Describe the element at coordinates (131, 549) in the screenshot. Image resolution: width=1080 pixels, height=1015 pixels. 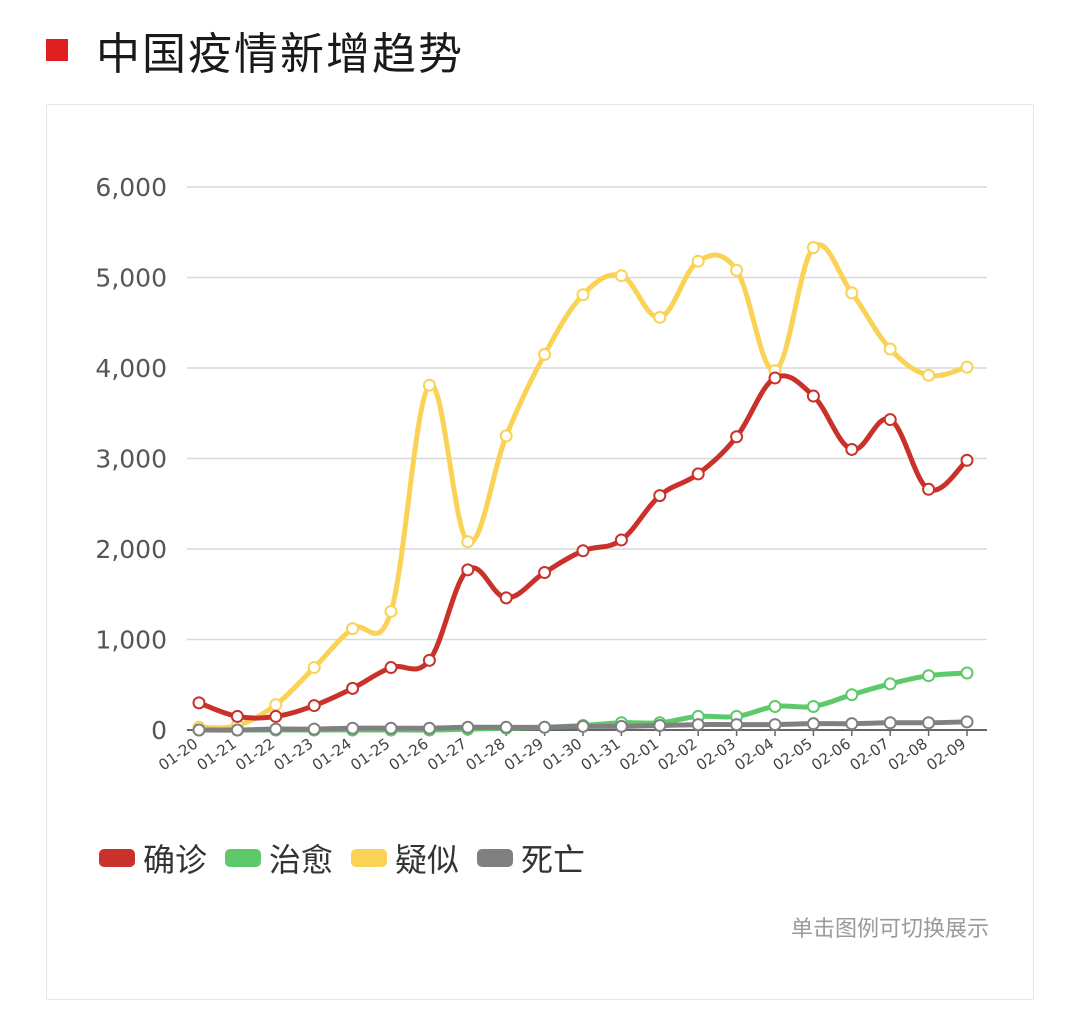
I see `y-tick-label: 2,000` at that location.